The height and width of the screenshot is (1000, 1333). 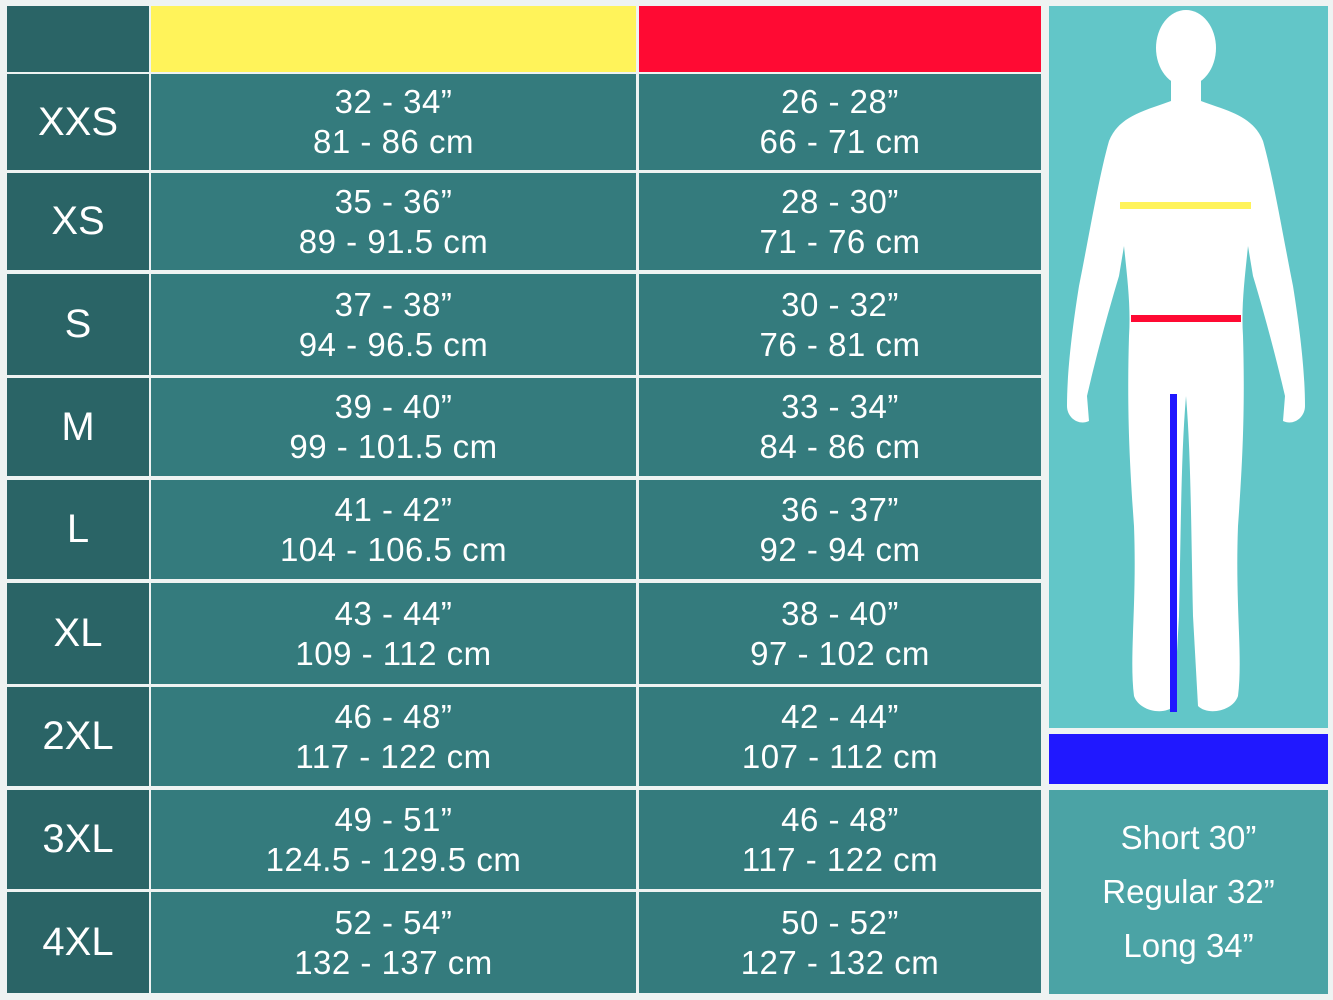 What do you see at coordinates (393, 446) in the screenshot?
I see `chest-cm-value: 99 - 101.5 cm` at bounding box center [393, 446].